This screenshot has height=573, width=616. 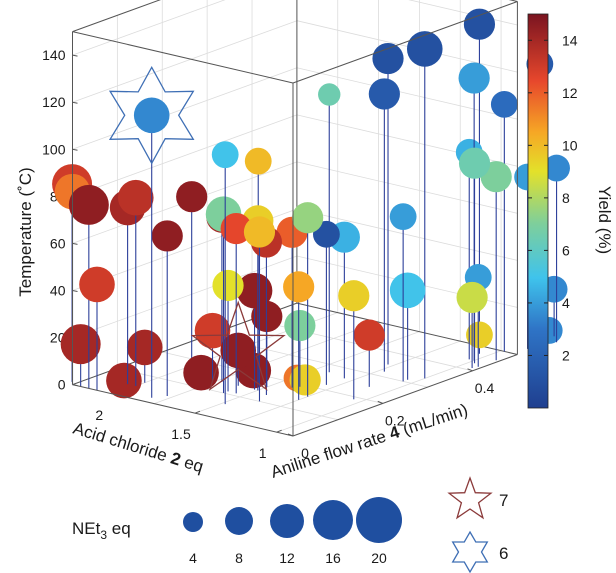 What do you see at coordinates (183, 410) in the screenshot?
I see `box-edge-front-y` at bounding box center [183, 410].